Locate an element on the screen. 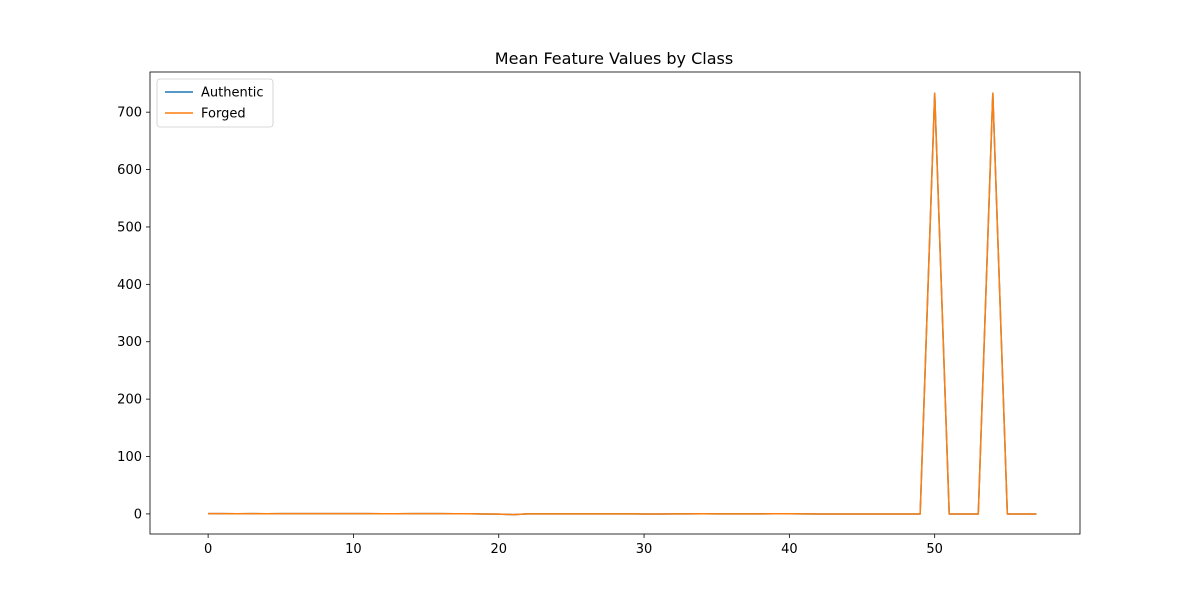 The width and height of the screenshot is (1200, 600). y-tick-label: 600 is located at coordinates (129, 170).